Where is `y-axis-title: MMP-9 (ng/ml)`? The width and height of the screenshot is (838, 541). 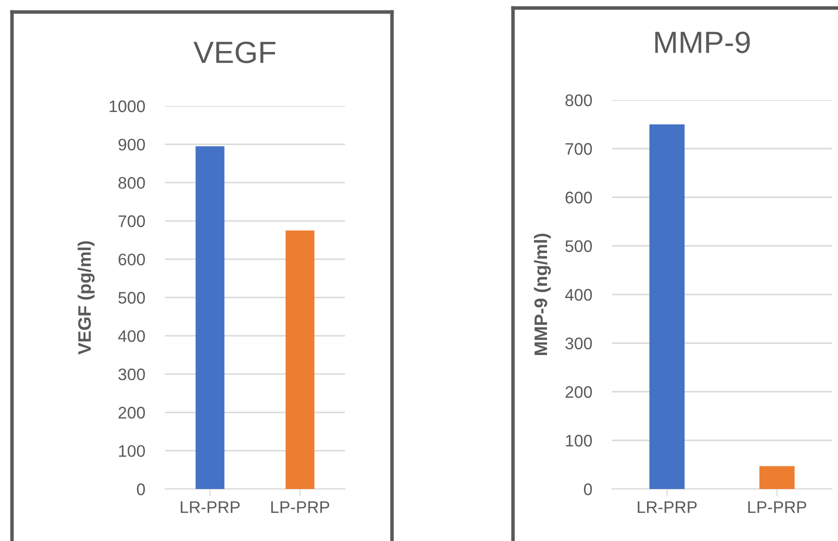
y-axis-title: MMP-9 (ng/ml) is located at coordinates (542, 294).